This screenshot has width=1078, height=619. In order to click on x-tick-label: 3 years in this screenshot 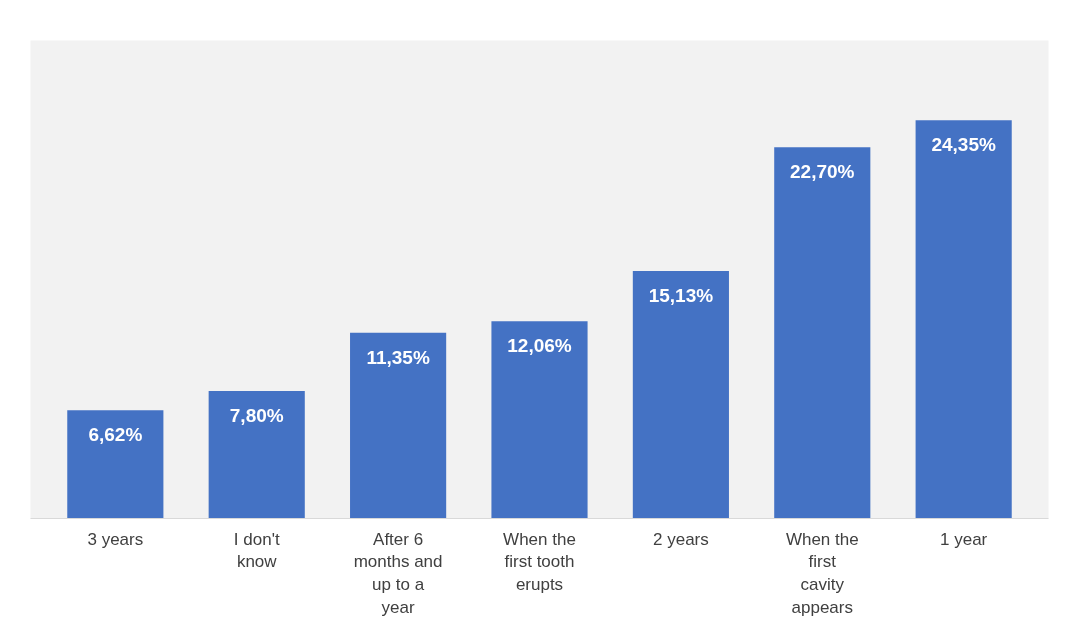, I will do `click(115, 539)`.